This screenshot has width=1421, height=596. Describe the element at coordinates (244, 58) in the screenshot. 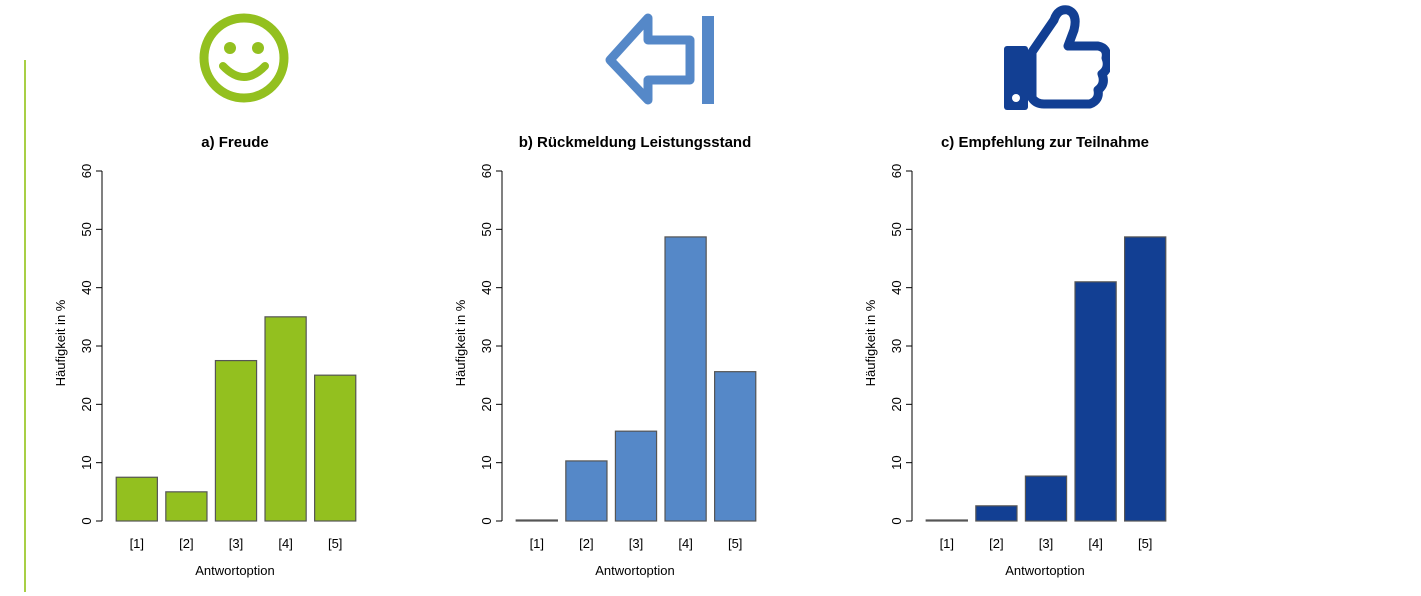

I see `smiley-icon` at that location.